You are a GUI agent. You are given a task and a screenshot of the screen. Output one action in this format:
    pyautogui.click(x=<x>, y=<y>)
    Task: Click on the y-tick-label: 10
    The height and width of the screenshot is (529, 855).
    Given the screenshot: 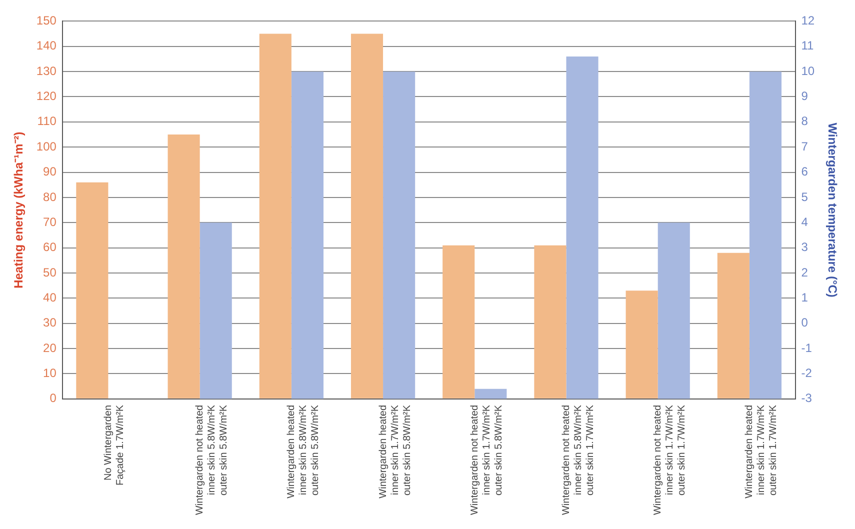 What is the action you would take?
    pyautogui.click(x=50, y=373)
    